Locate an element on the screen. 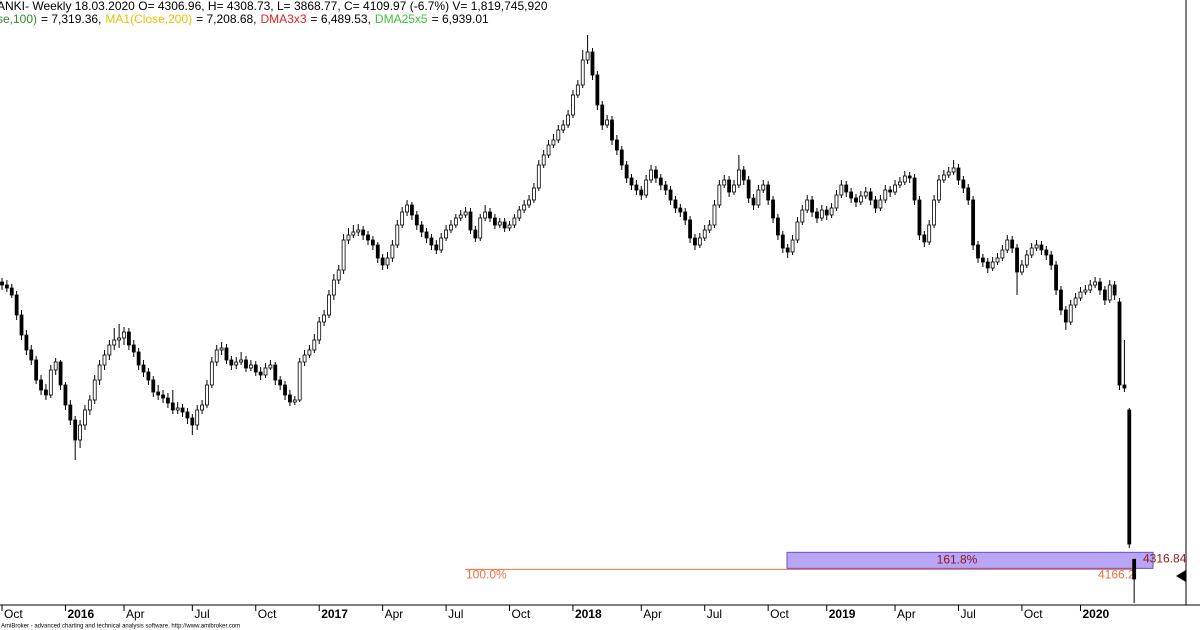 This screenshot has height=630, width=1200. fib-value: 4316.84 is located at coordinates (1165, 558).